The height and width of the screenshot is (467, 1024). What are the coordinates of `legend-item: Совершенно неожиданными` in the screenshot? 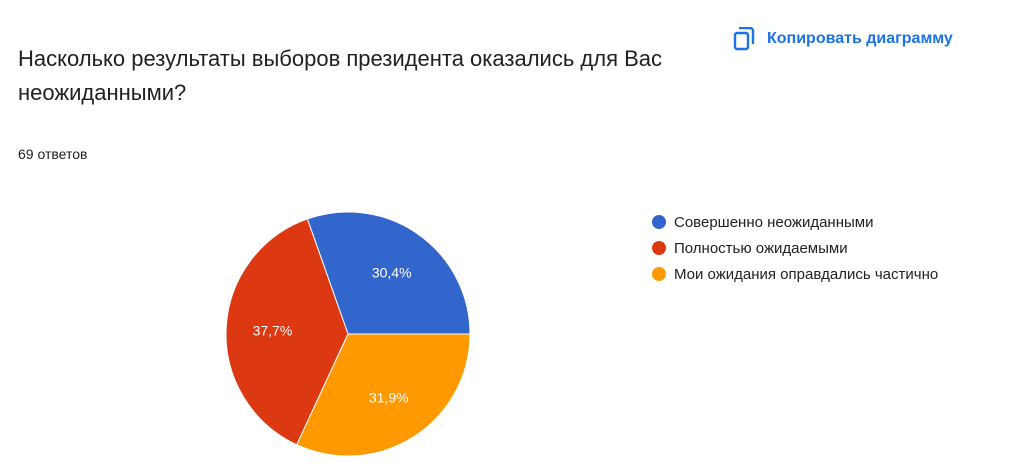 It's located at (795, 222).